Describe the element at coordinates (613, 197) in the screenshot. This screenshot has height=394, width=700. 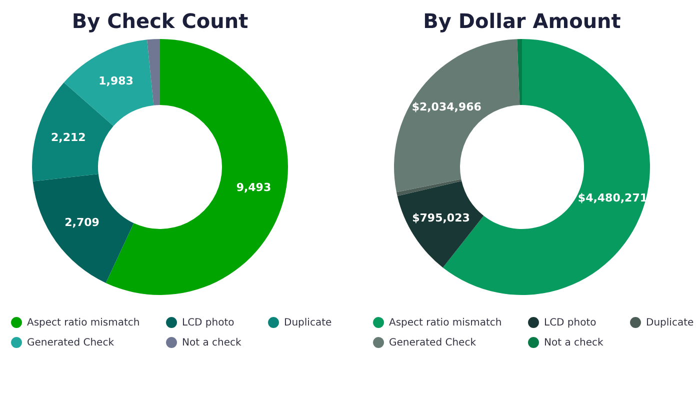
I see `data-label: $4,480,271` at that location.